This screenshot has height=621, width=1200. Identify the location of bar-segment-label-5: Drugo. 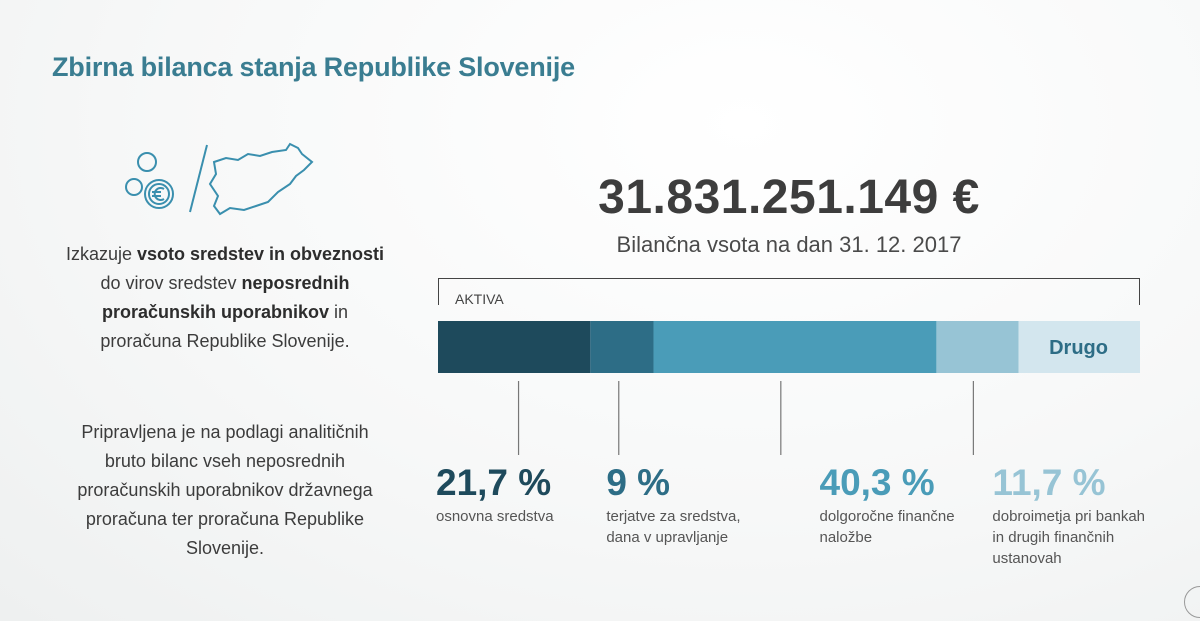
(1078, 348).